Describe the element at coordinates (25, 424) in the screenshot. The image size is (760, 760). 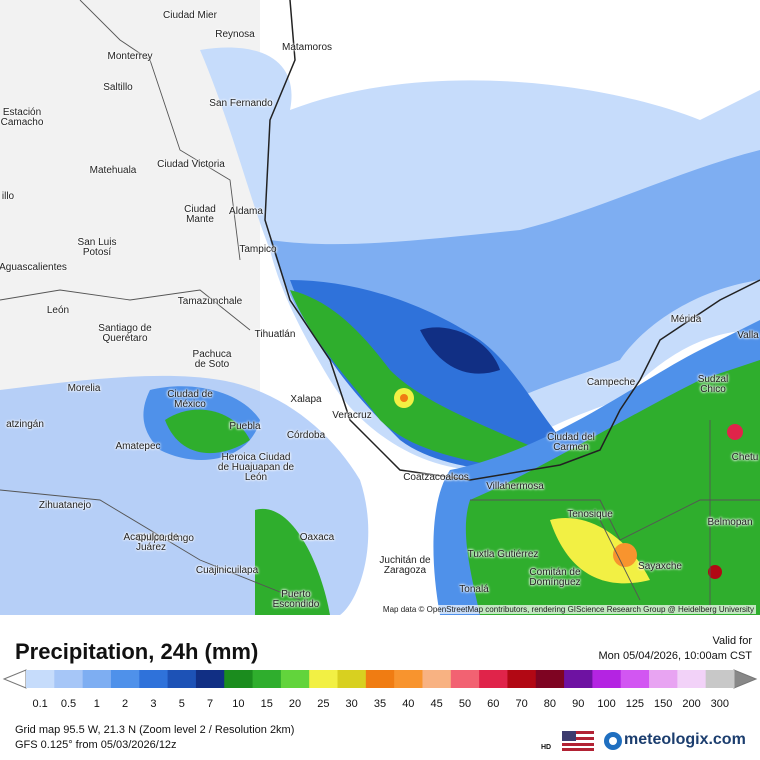
I see `city-label: atzingán` at that location.